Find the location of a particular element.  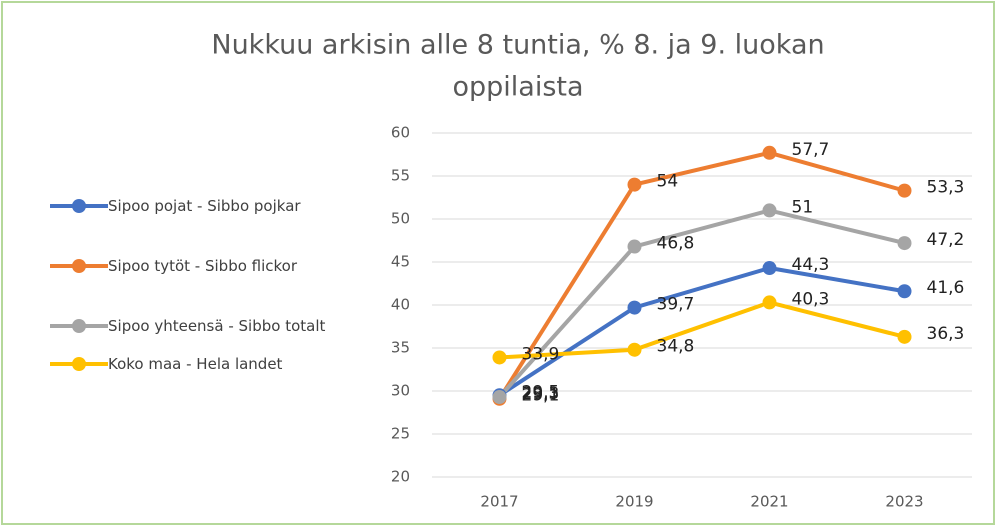

data-label: 29,1 is located at coordinates (541, 396).